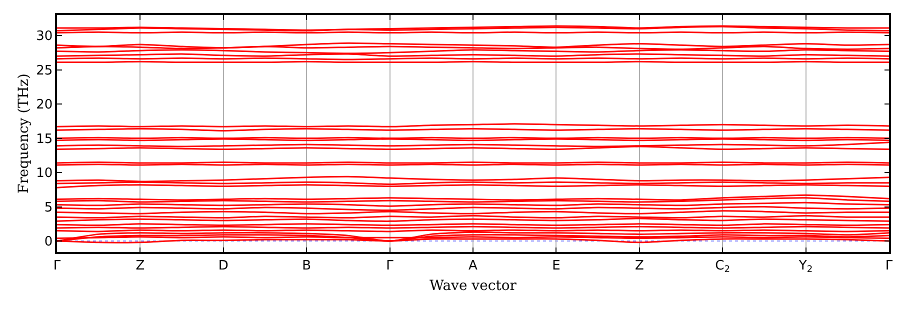  Describe the element at coordinates (44, 139) in the screenshot. I see `y-tick-label: 15` at that location.